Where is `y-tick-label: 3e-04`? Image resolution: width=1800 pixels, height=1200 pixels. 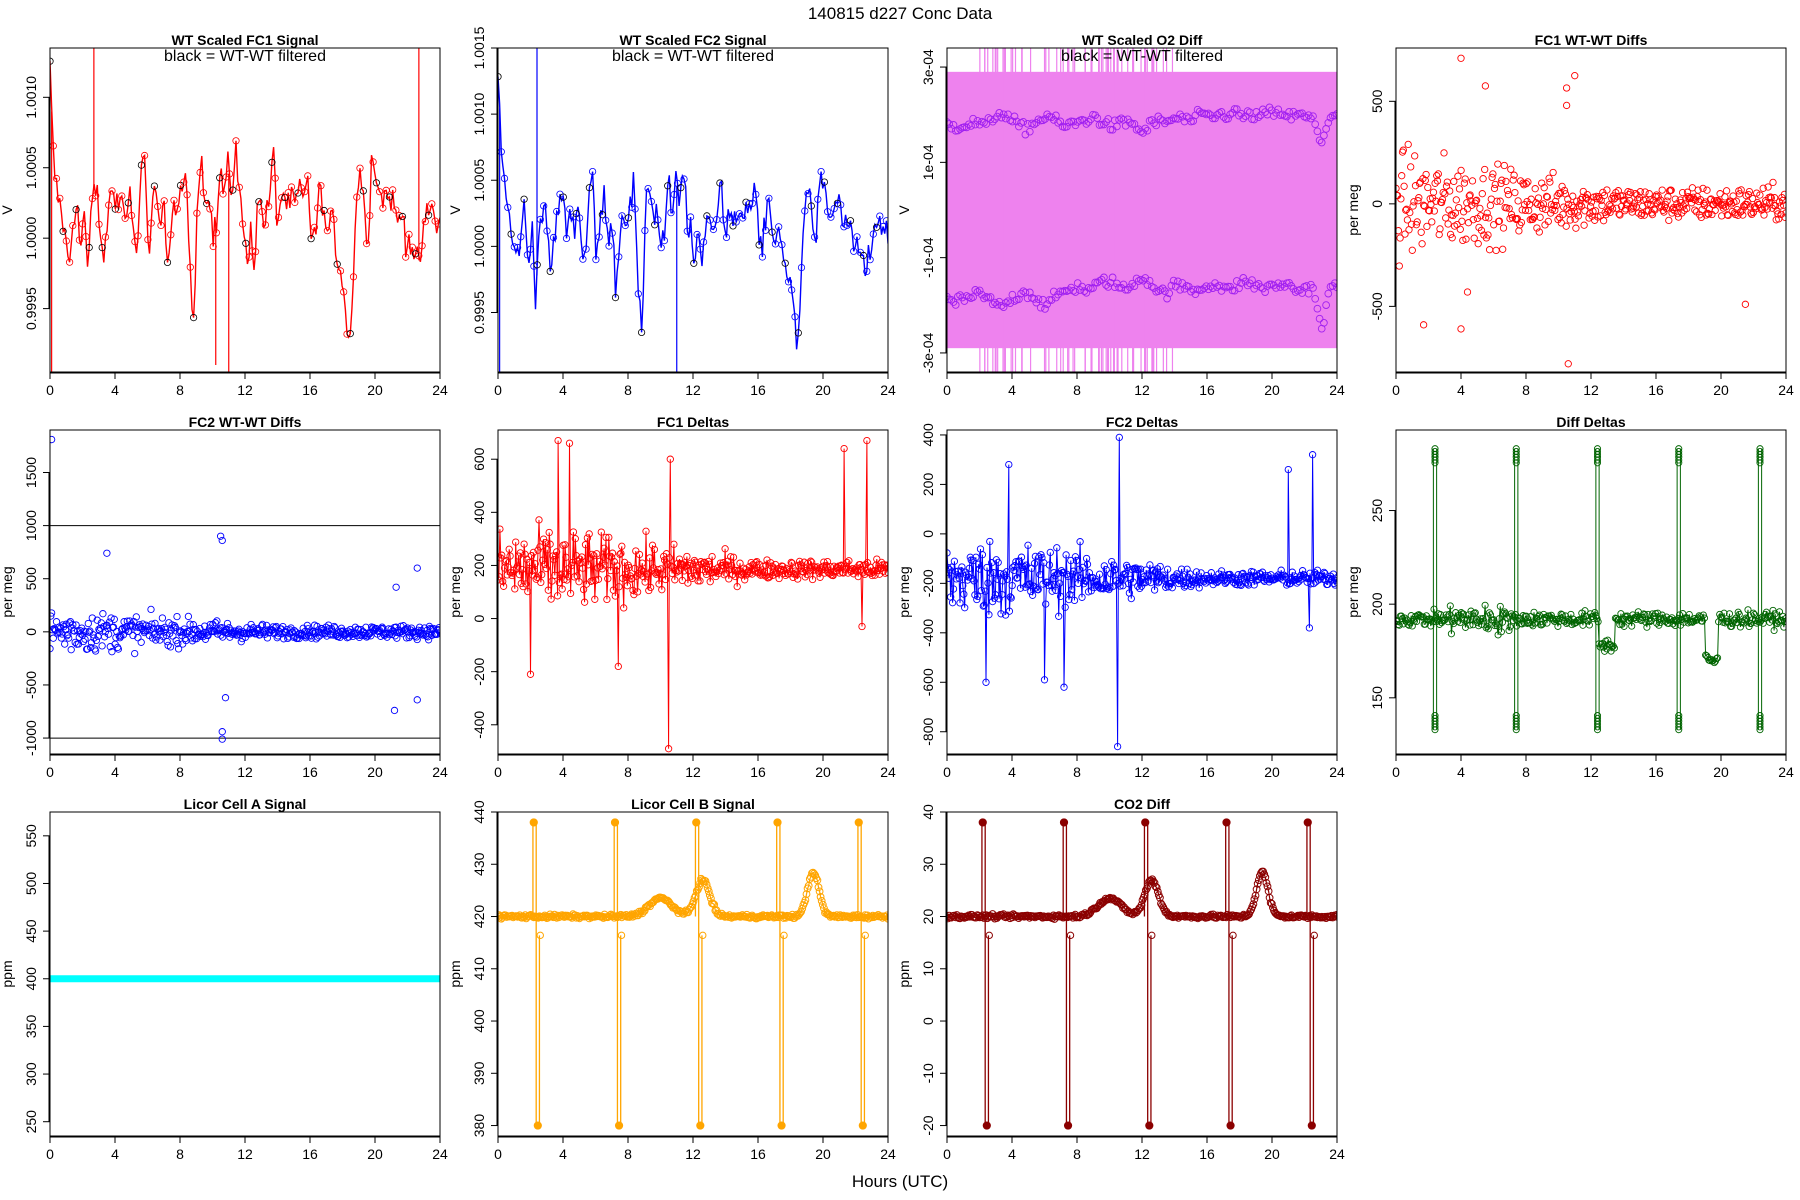 y-tick-label: 3e-04 is located at coordinates (928, 67).